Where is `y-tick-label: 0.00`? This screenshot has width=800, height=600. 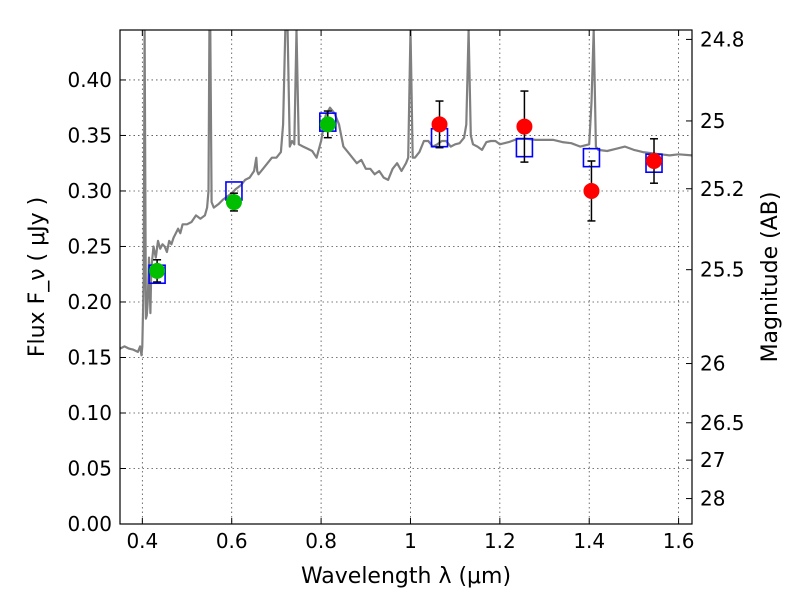 y-tick-label: 0.00 is located at coordinates (89, 524).